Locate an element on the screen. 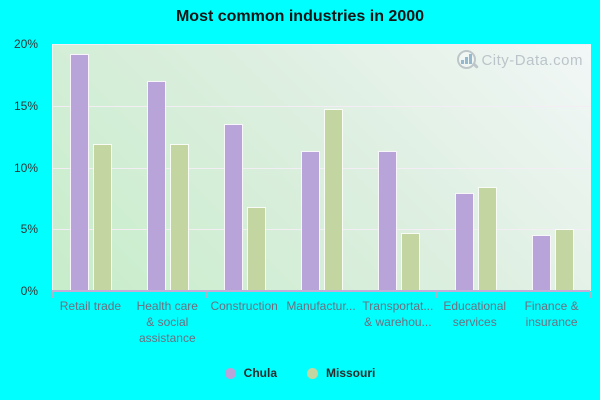 The width and height of the screenshot is (600, 400). y-tick-label: 10% is located at coordinates (25, 167).